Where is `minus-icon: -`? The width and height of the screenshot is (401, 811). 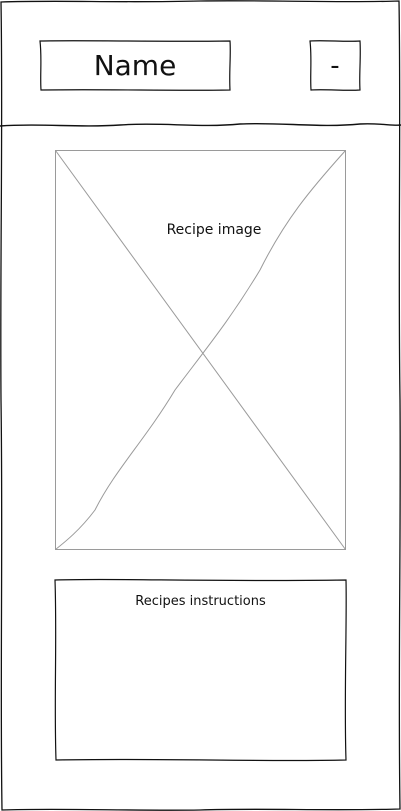 minus-icon: - is located at coordinates (335, 65).